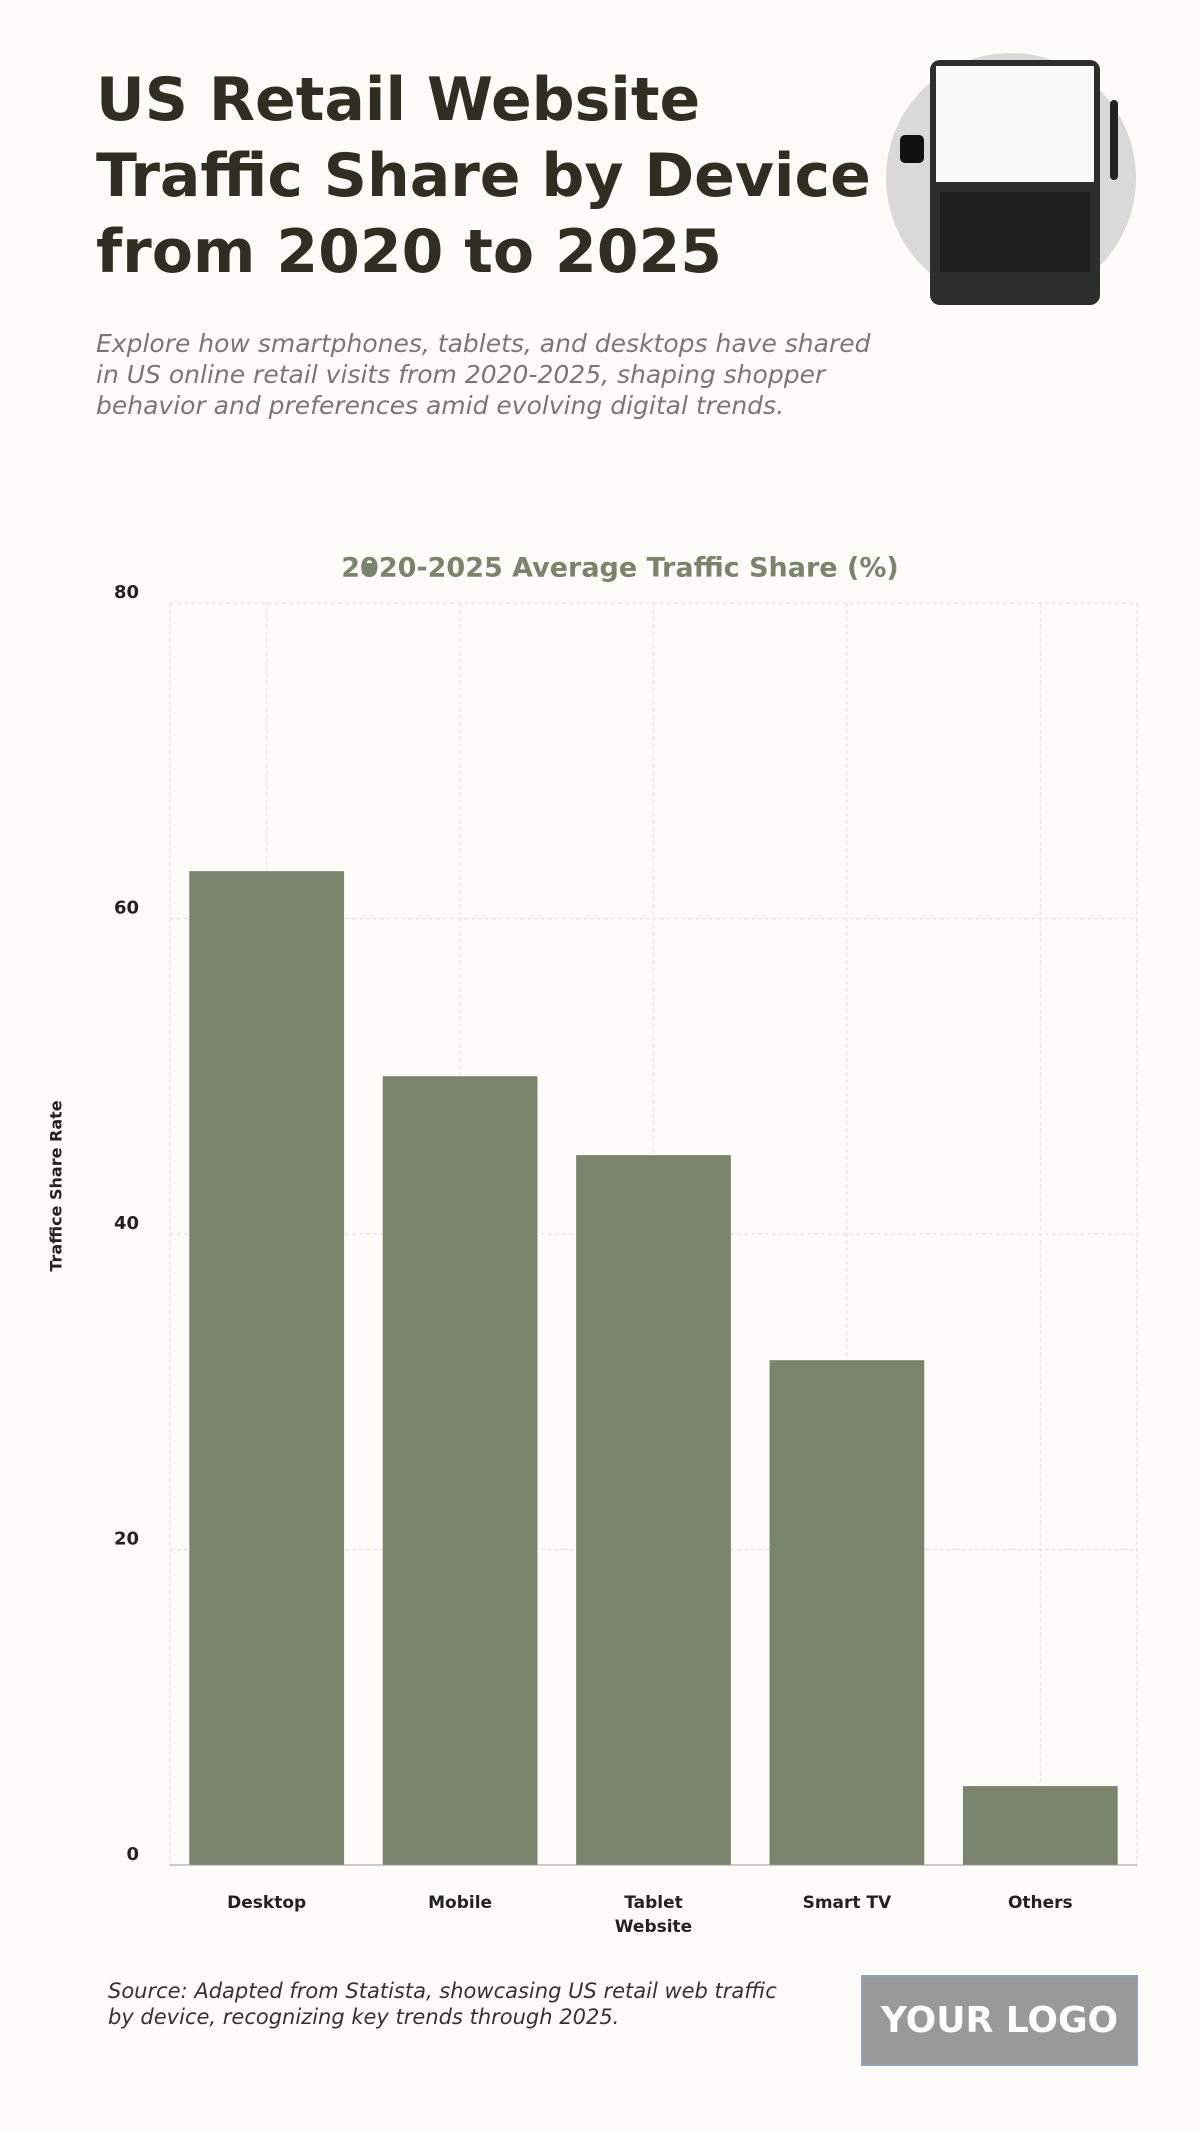 Image resolution: width=1200 pixels, height=2133 pixels. I want to click on y-tick-label: 20, so click(126, 1539).